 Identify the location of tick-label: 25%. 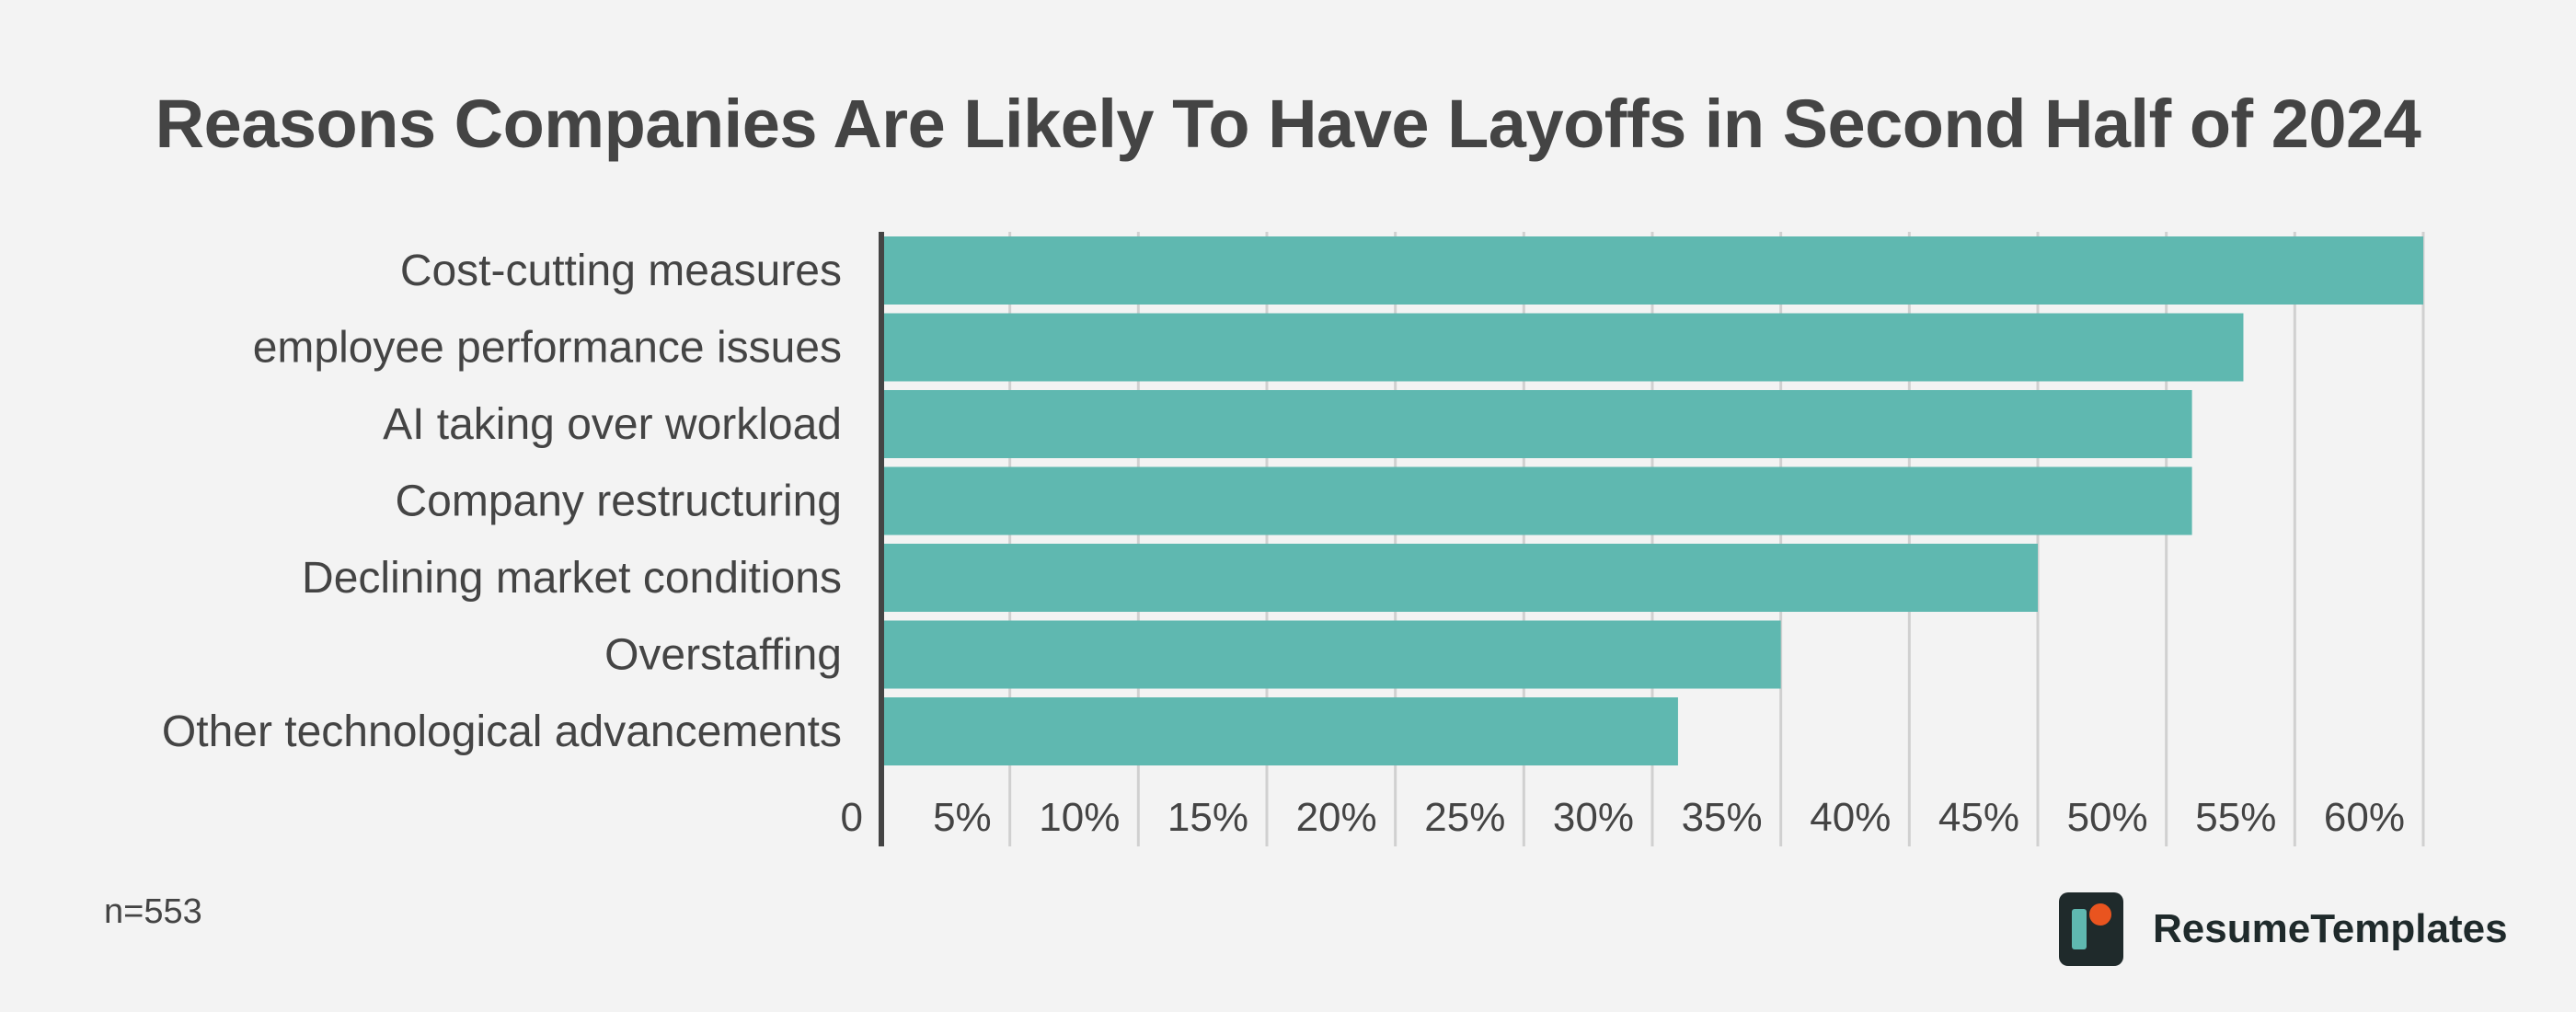
(1464, 817).